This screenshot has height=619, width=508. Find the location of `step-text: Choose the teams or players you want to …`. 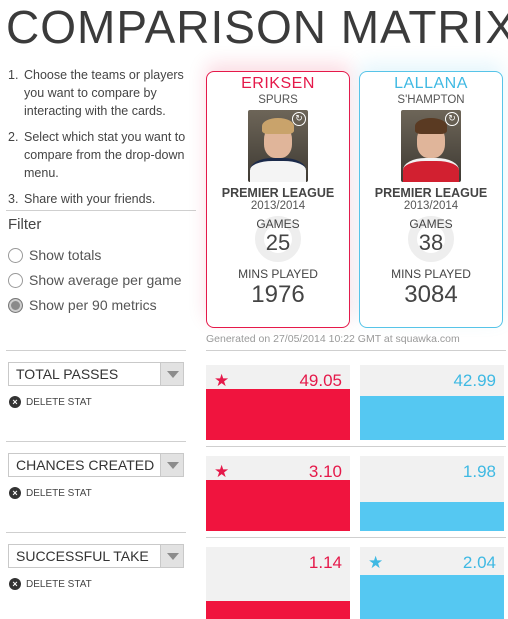

step-text: Choose the teams or players you want to … is located at coordinates (104, 93).